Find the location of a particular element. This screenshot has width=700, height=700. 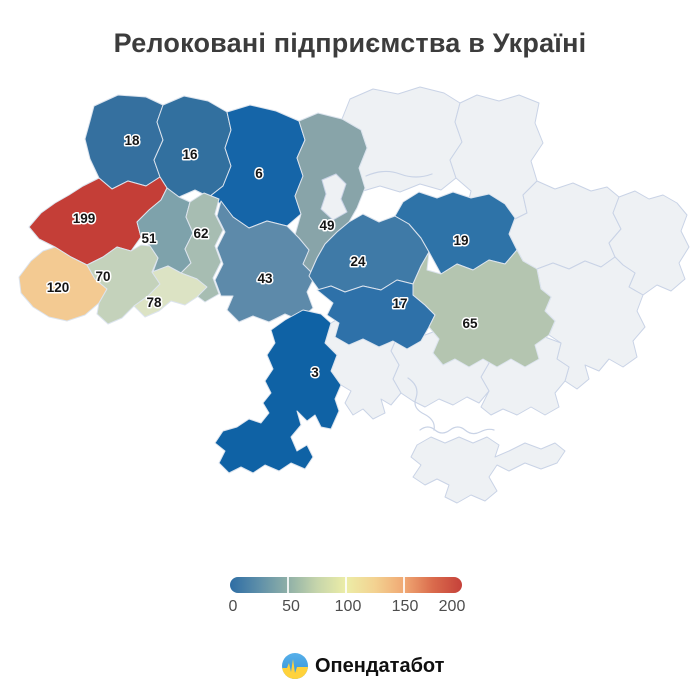

region-value-label: 65 is located at coordinates (470, 323).